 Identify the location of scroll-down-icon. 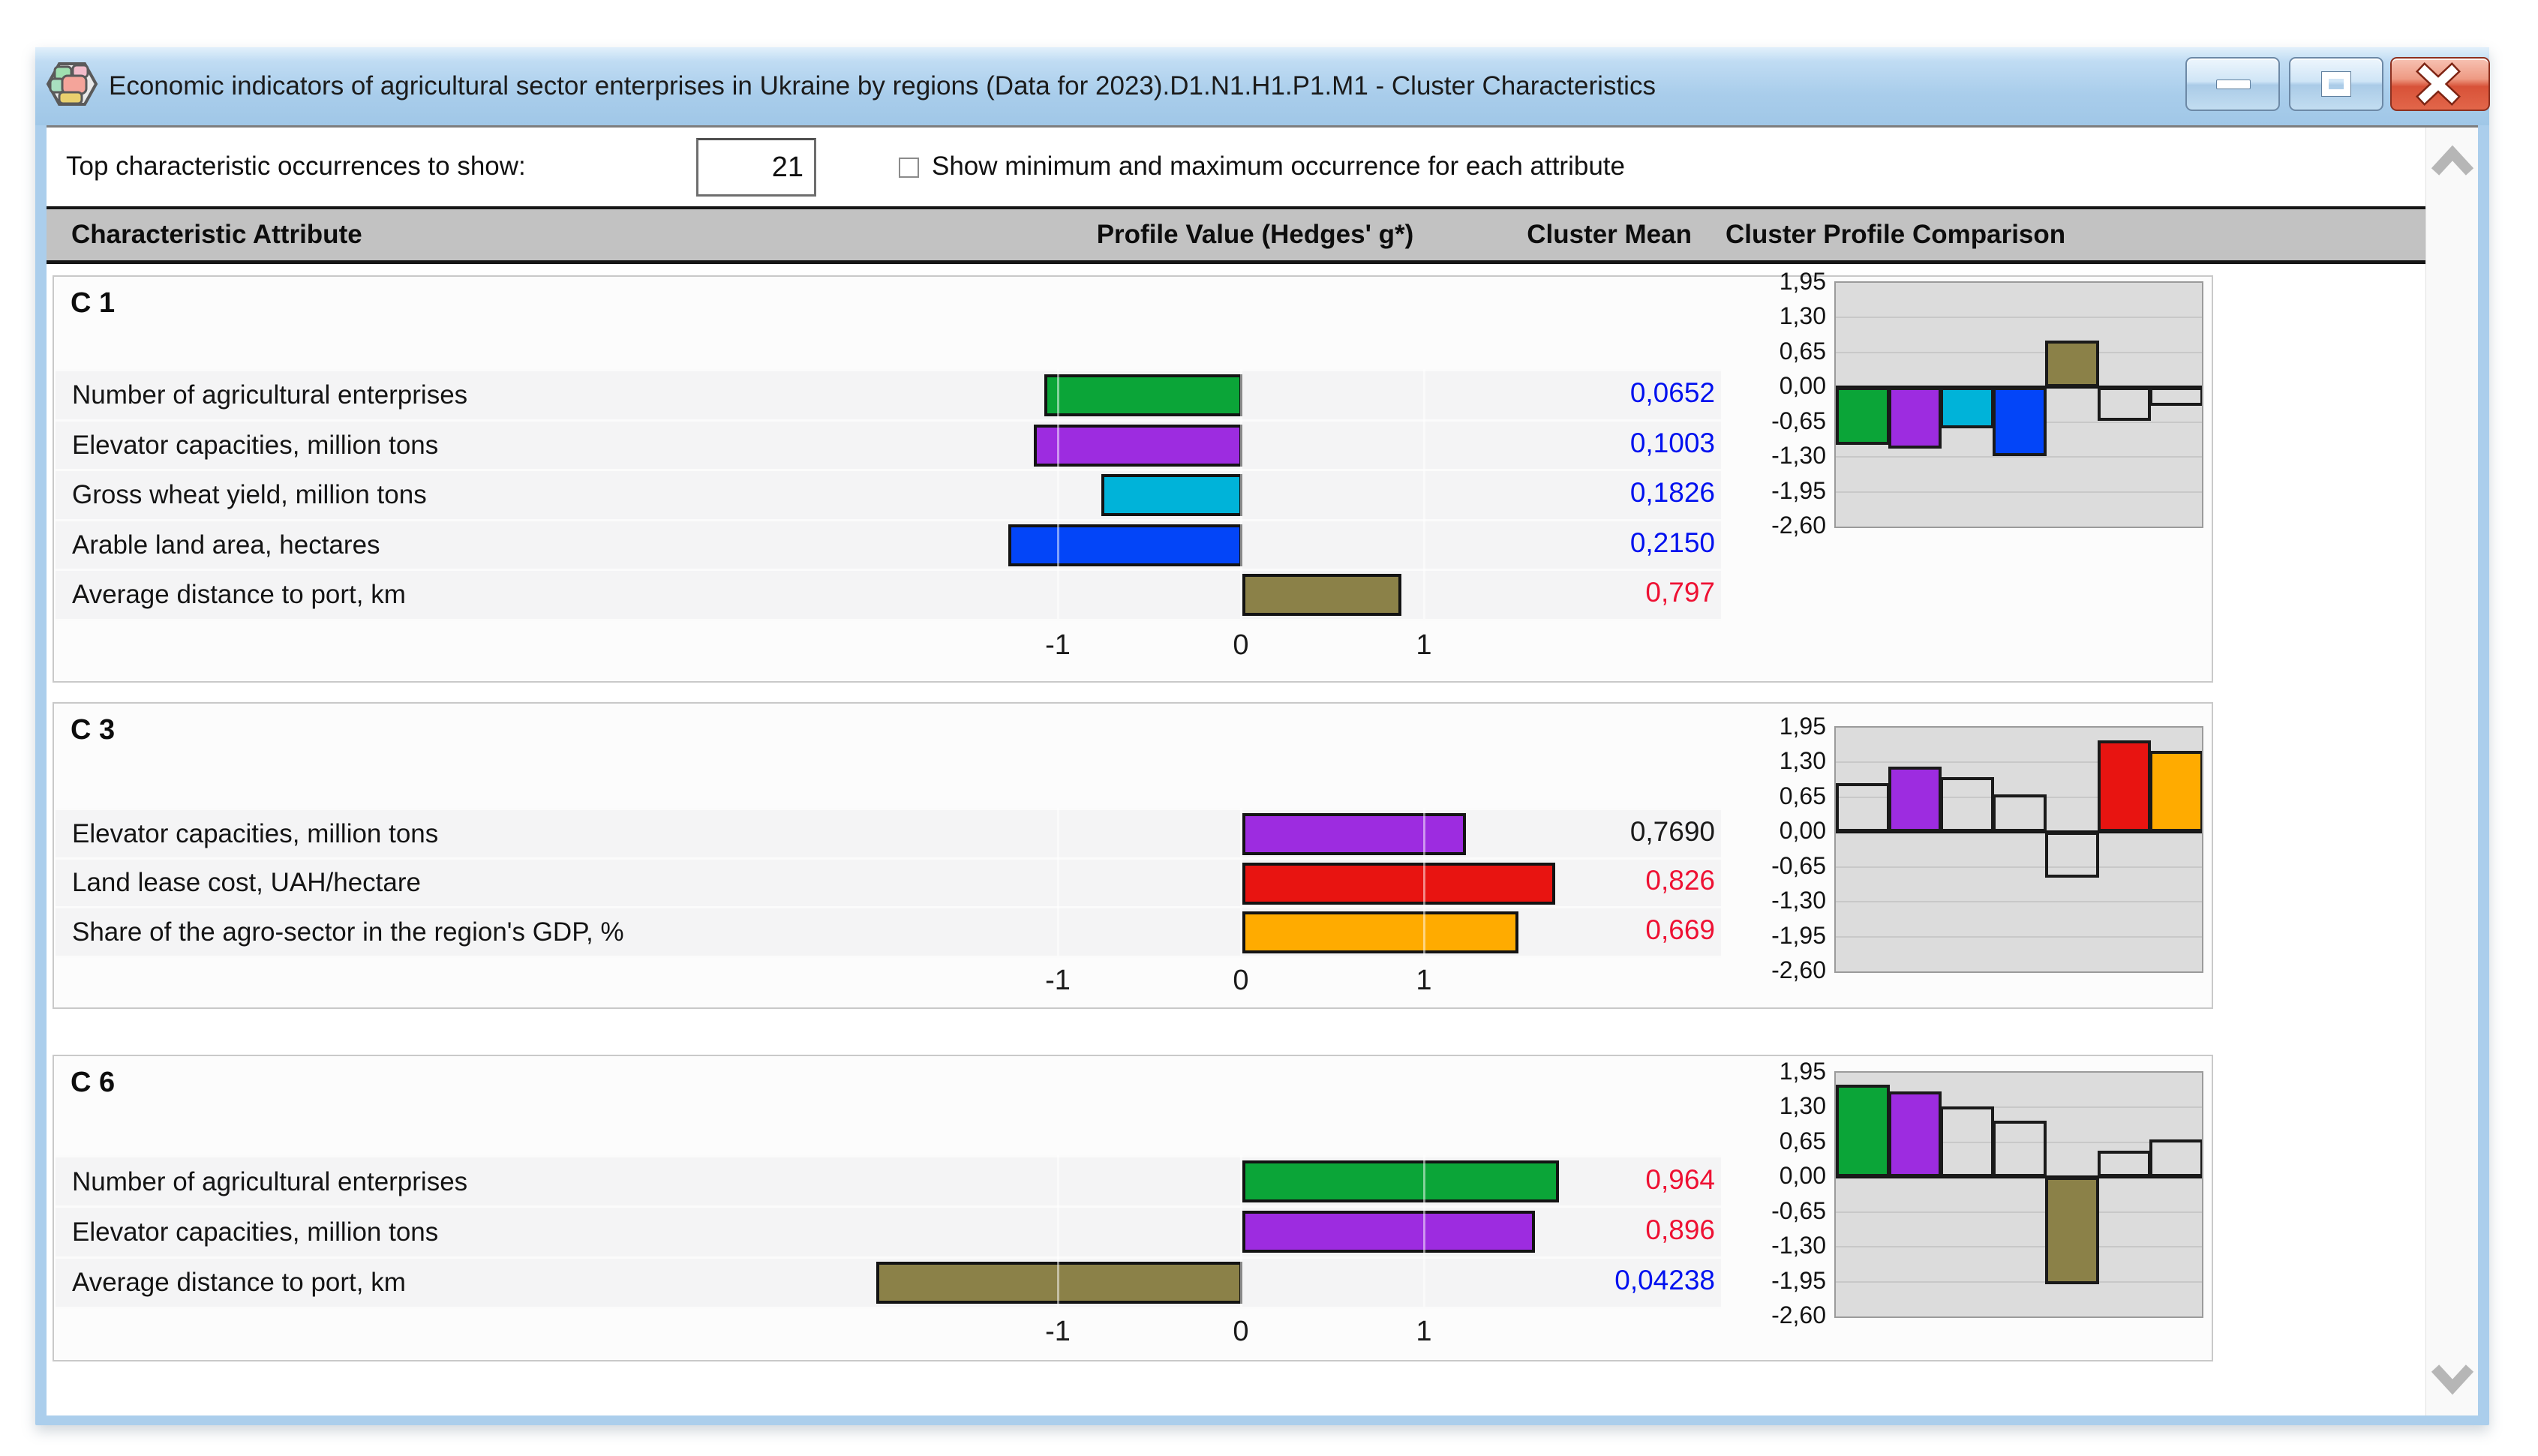
(2452, 1378).